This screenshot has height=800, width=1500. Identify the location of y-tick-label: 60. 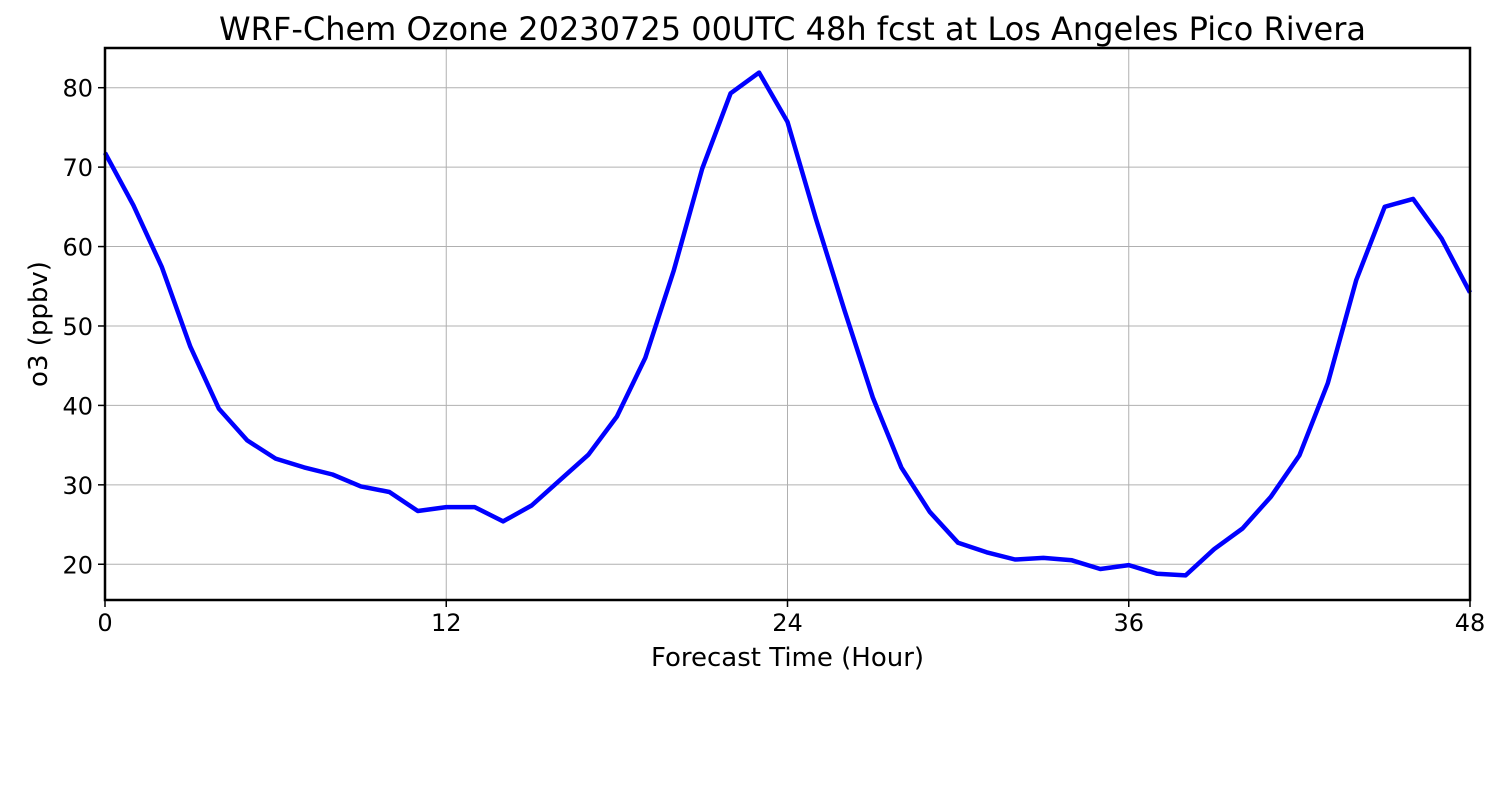
(77, 248).